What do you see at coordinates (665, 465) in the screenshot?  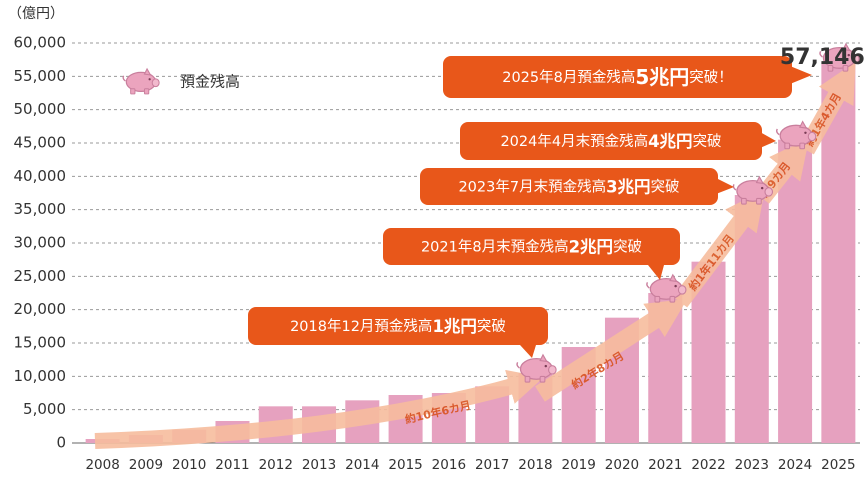 I see `x-tick-label: 2021` at bounding box center [665, 465].